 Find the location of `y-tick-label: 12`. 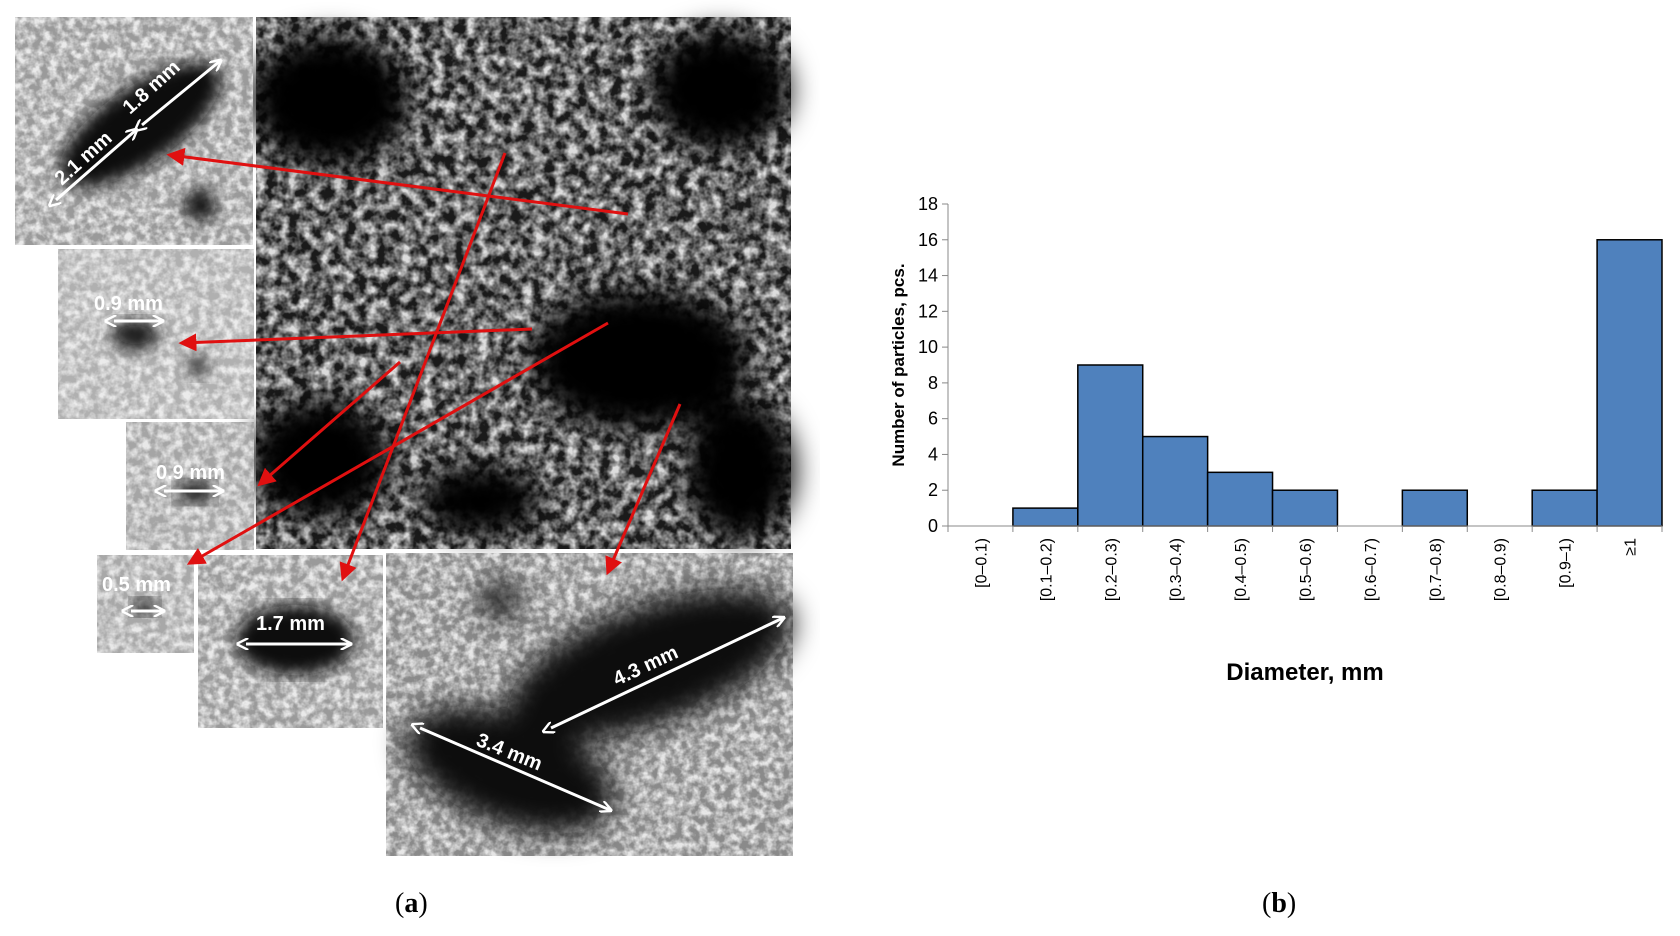

y-tick-label: 12 is located at coordinates (928, 311).